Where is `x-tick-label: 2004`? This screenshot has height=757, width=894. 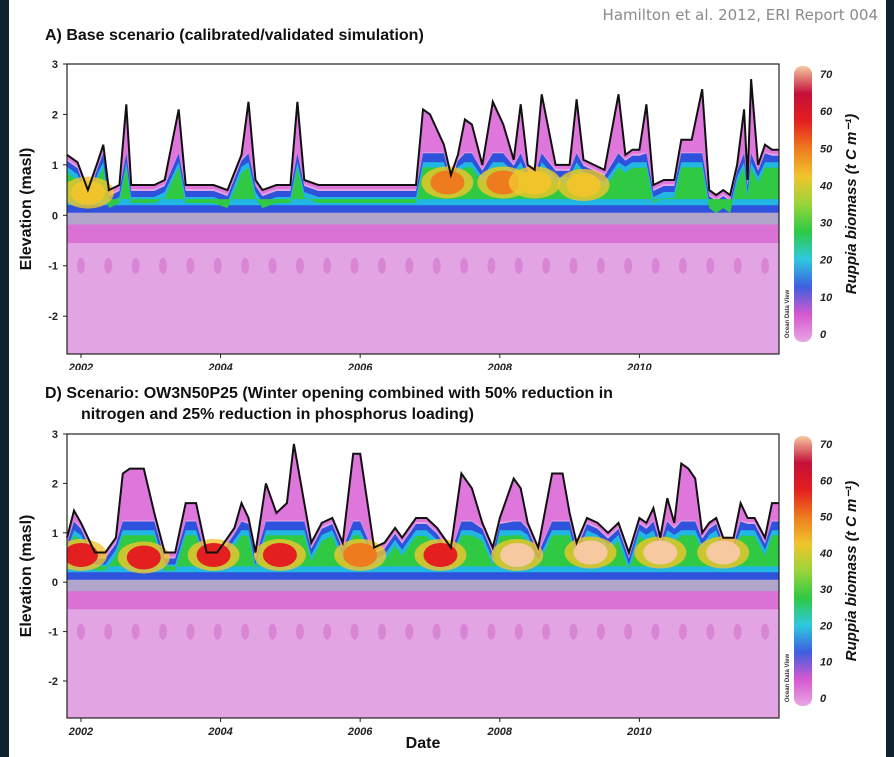
x-tick-label: 2004 is located at coordinates (219, 366).